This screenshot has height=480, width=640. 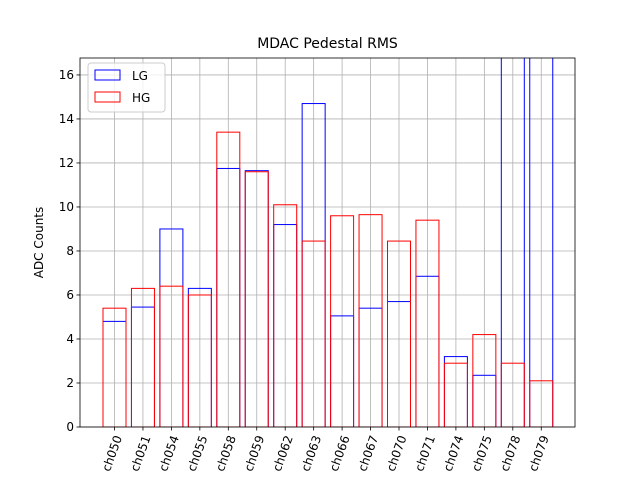 What do you see at coordinates (425, 454) in the screenshot?
I see `x-tick-label: ch071` at bounding box center [425, 454].